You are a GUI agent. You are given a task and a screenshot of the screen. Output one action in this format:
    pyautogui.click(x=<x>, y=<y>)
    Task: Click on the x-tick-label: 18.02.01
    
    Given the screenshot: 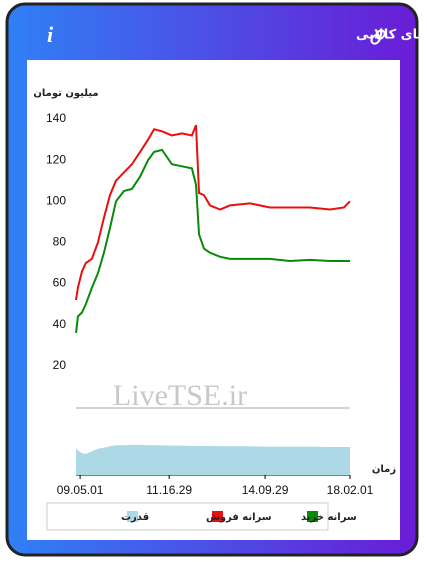 What is the action you would take?
    pyautogui.click(x=350, y=490)
    